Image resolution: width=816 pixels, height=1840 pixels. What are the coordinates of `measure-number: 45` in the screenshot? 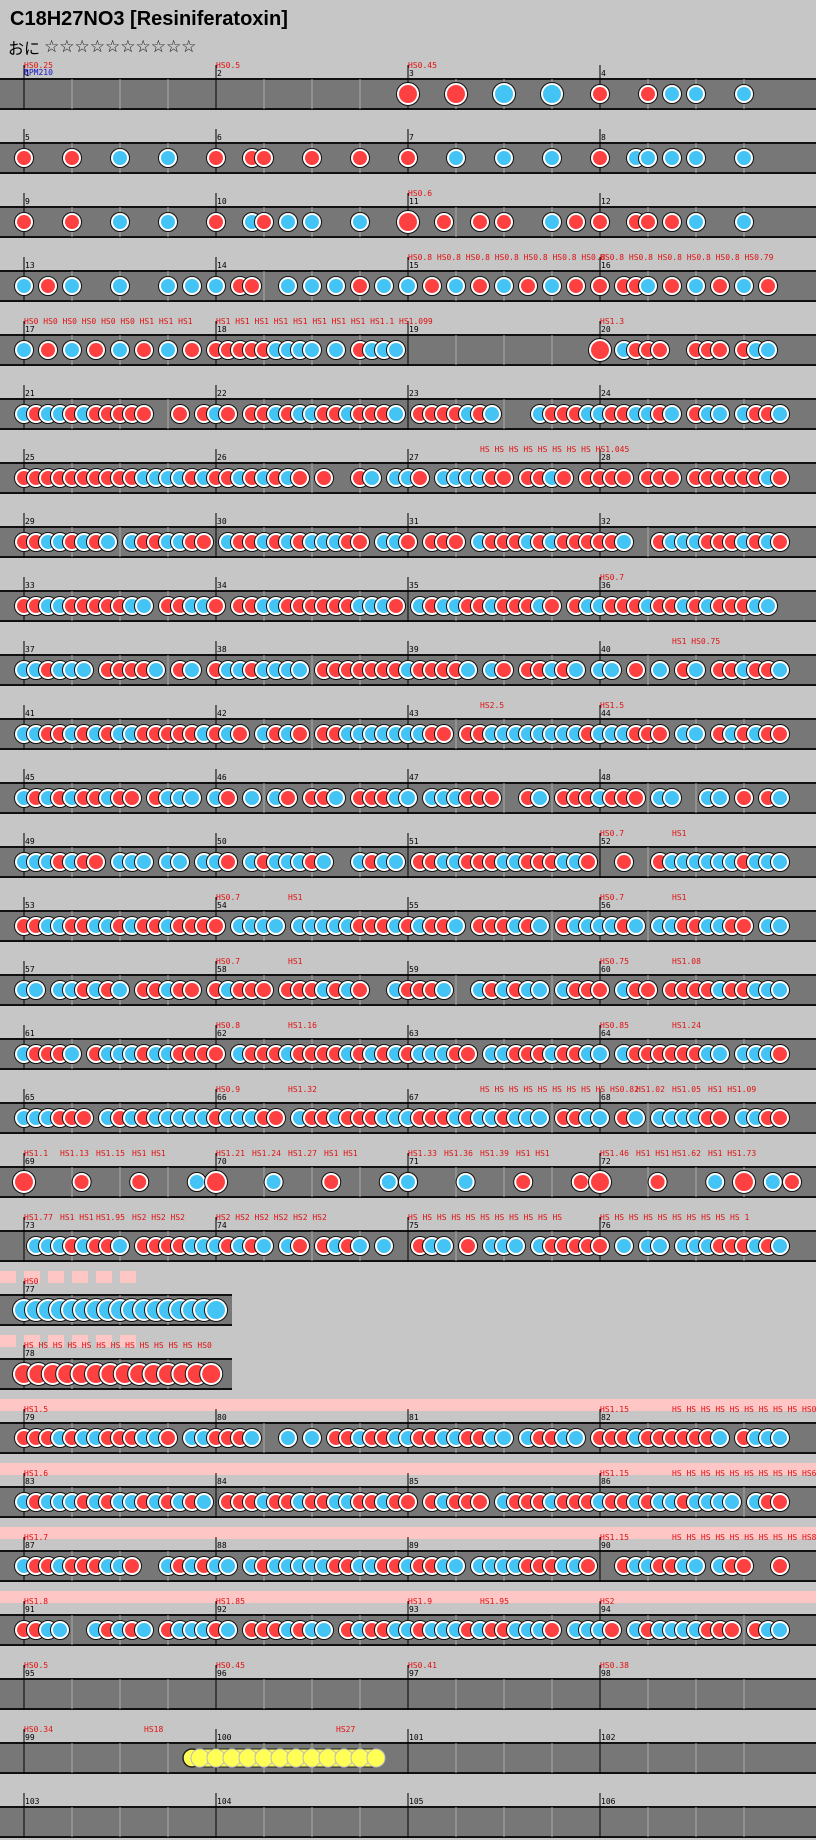 It's located at (30, 777).